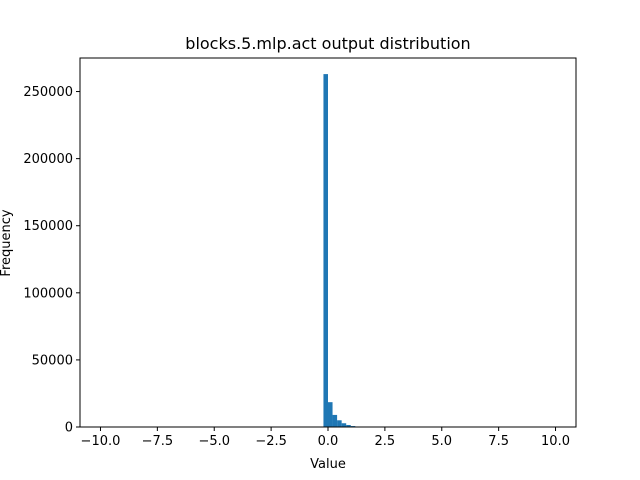 The width and height of the screenshot is (640, 480). Describe the element at coordinates (498, 441) in the screenshot. I see `x-tick-label: 7.5` at that location.